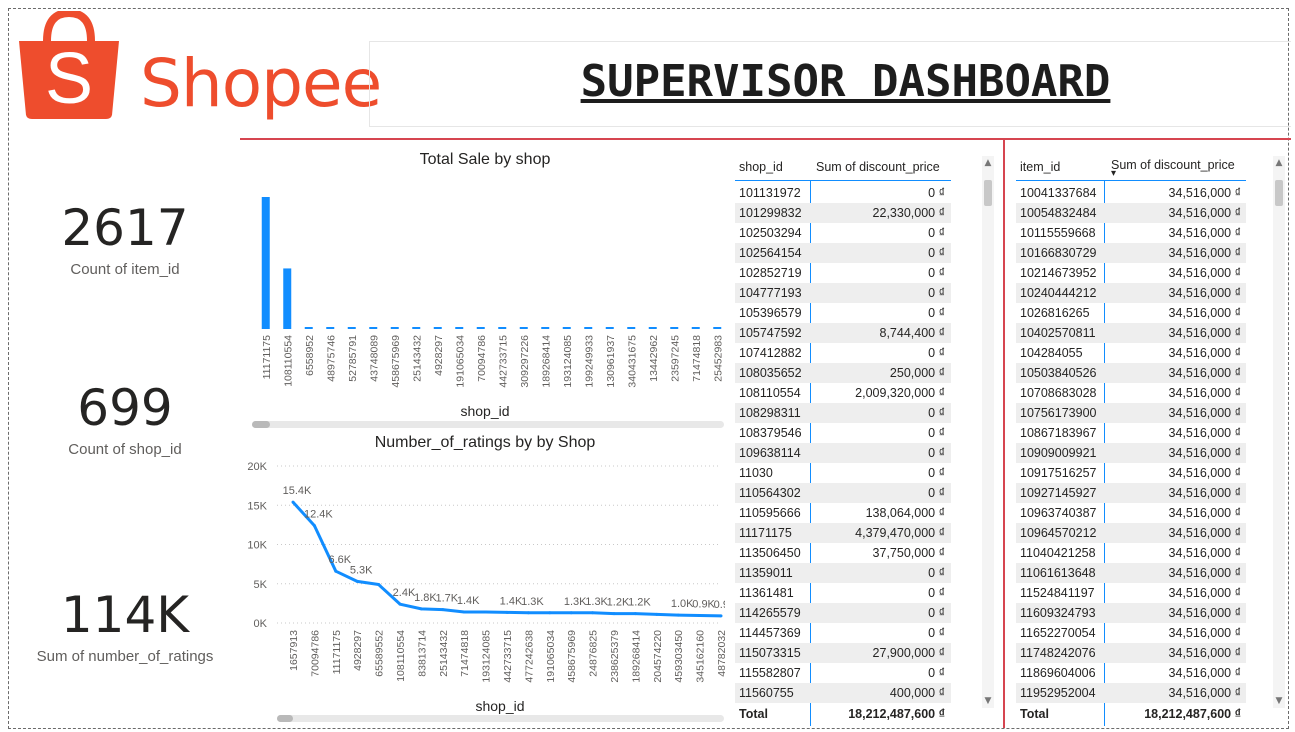  Describe the element at coordinates (1131, 433) in the screenshot. I see `table-row: 10867183967 34,516,000 ₫` at that location.